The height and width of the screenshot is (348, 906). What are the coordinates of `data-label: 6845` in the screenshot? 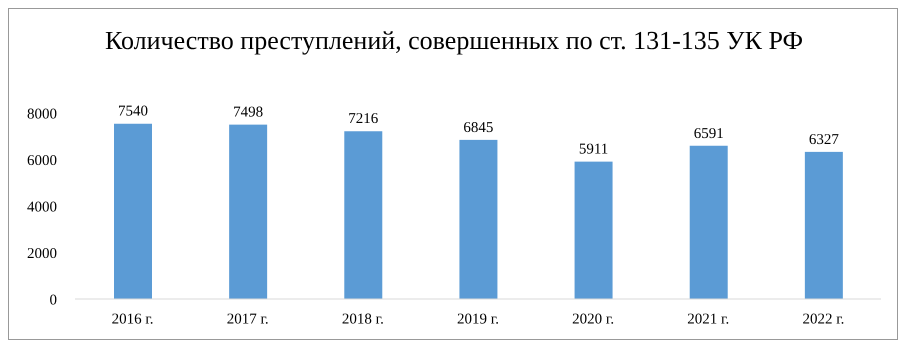 It's located at (478, 128).